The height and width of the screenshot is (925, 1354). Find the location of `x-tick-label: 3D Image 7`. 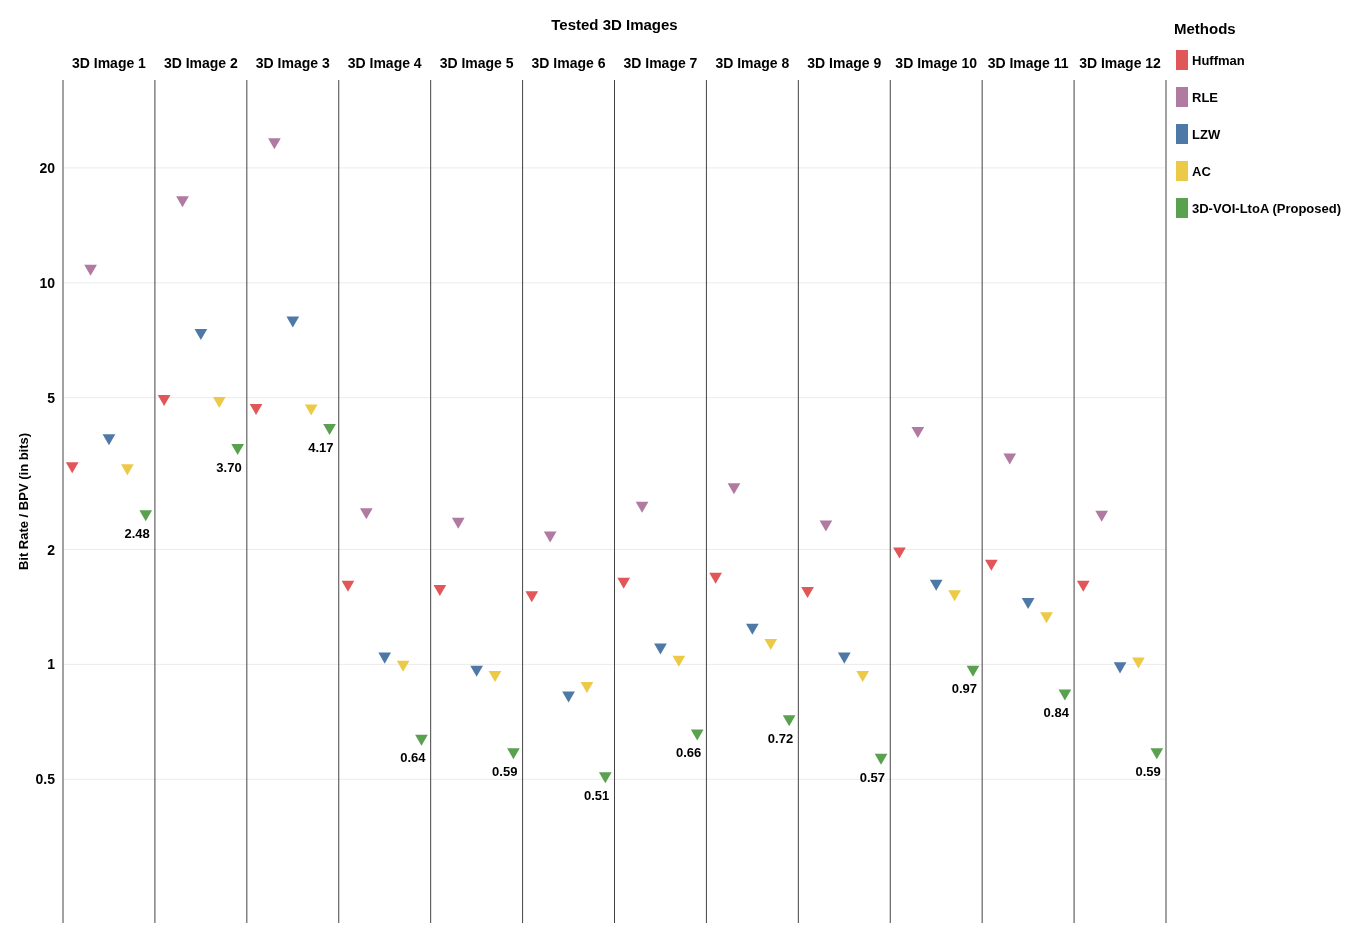

x-tick-label: 3D Image 7 is located at coordinates (660, 63).